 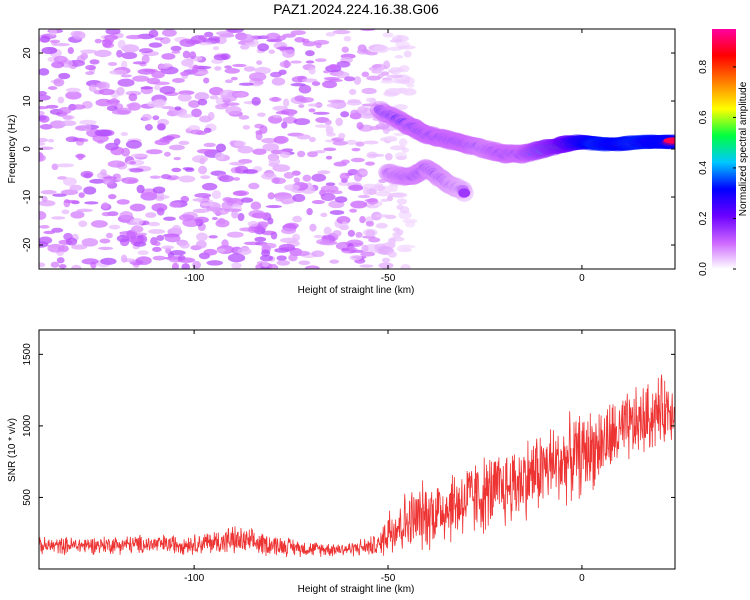 What do you see at coordinates (703, 67) in the screenshot?
I see `colorbar-tick-label: 0.8` at bounding box center [703, 67].